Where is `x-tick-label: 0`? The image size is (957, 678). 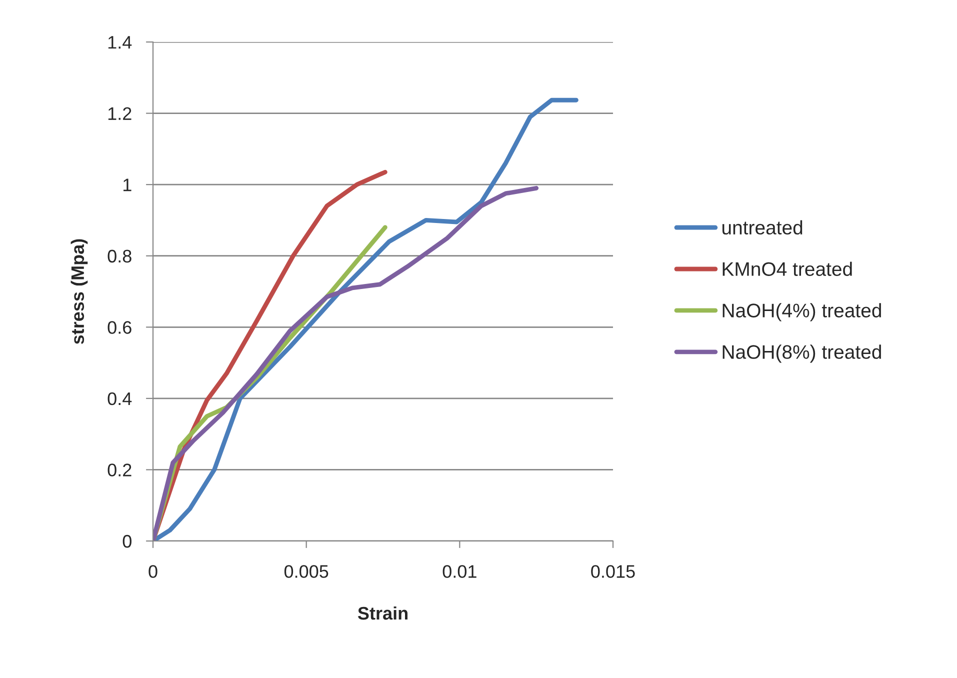
x-tick-label: 0 is located at coordinates (153, 571).